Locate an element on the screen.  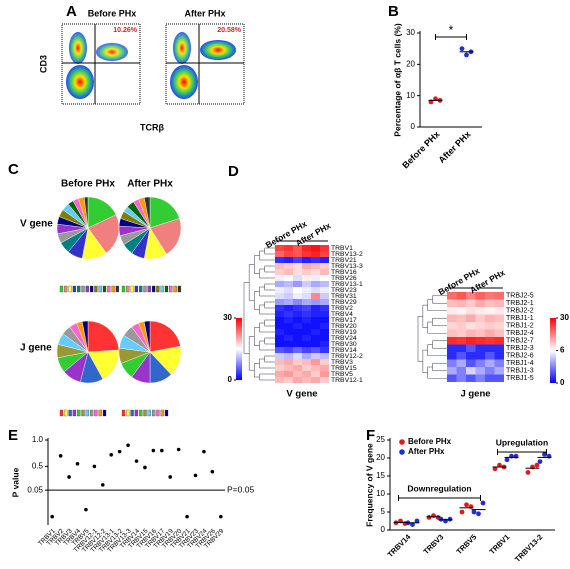
y-axis-label: Percentage of αβ T cells (%) is located at coordinates (397, 80).